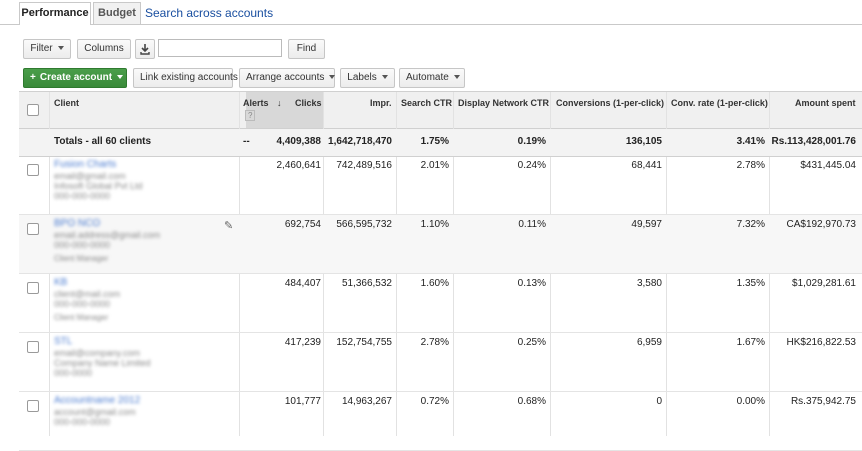  I want to click on display-network-ctr-cell: 0.13%, so click(531, 283).